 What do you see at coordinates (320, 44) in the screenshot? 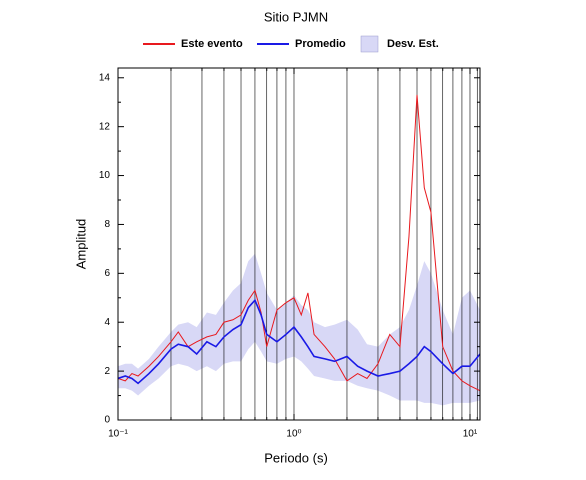
I see `legend-label: Promedio` at bounding box center [320, 44].